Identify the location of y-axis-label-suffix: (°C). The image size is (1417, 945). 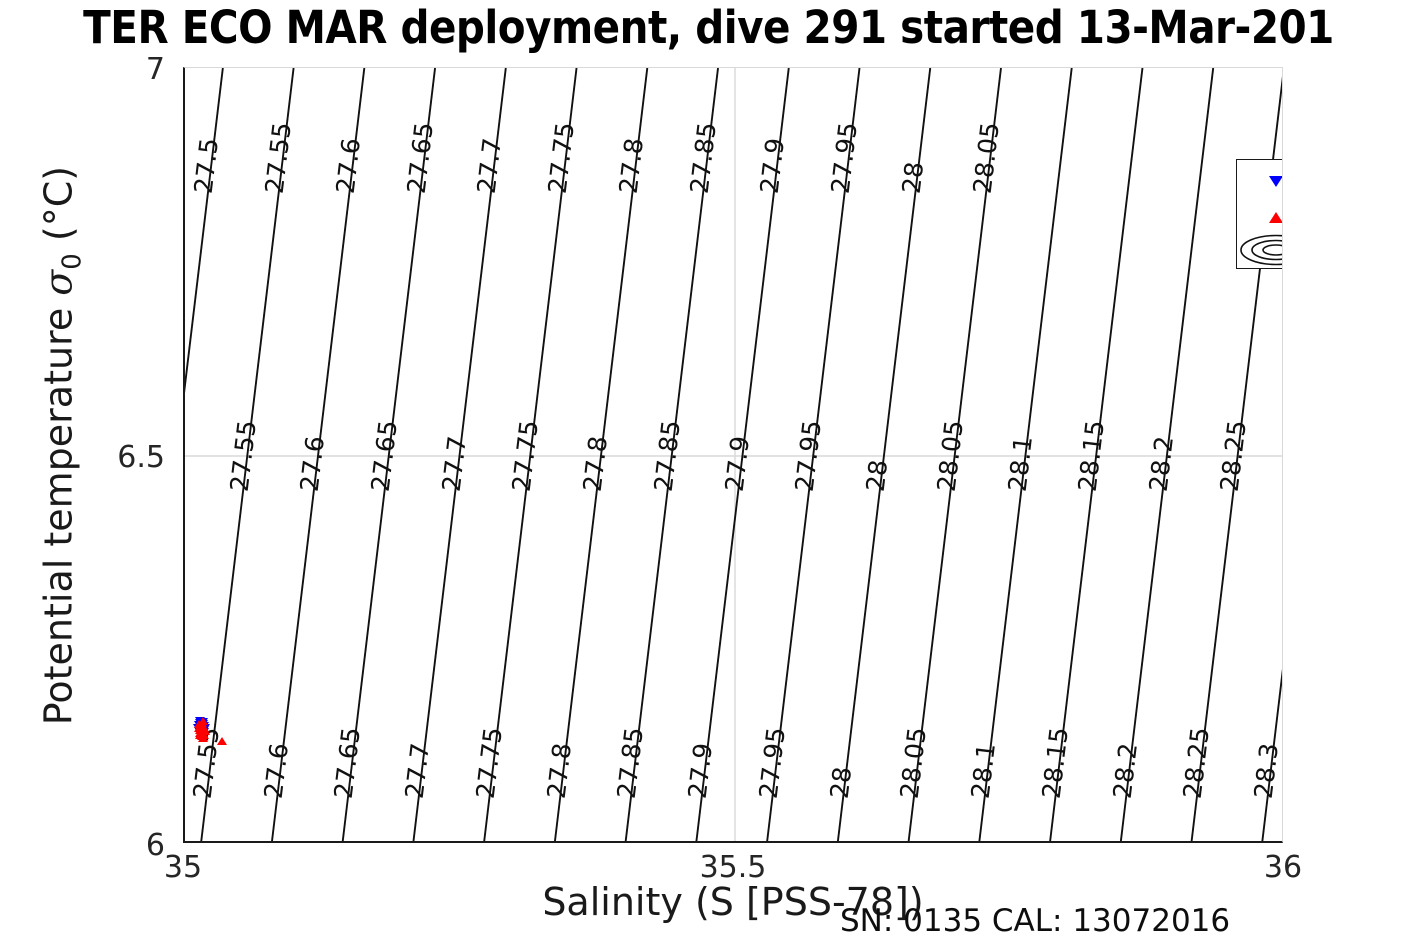
(58, 209).